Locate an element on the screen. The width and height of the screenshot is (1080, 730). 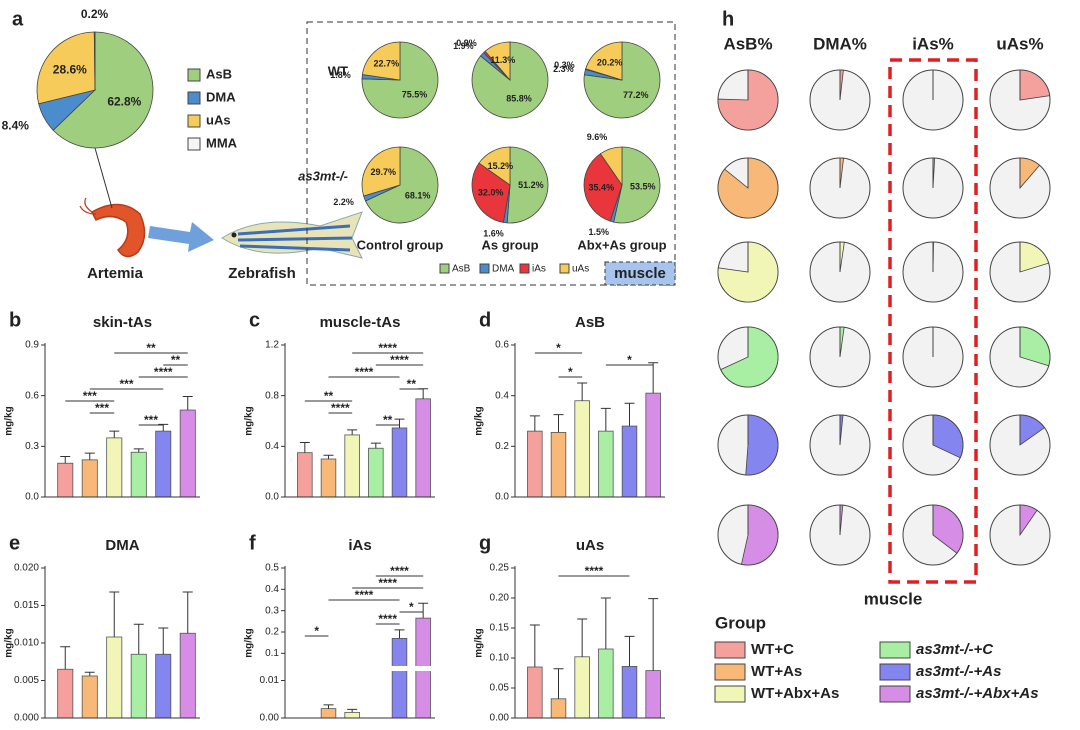
y-tick-label: 0.25 is located at coordinates (500, 568).